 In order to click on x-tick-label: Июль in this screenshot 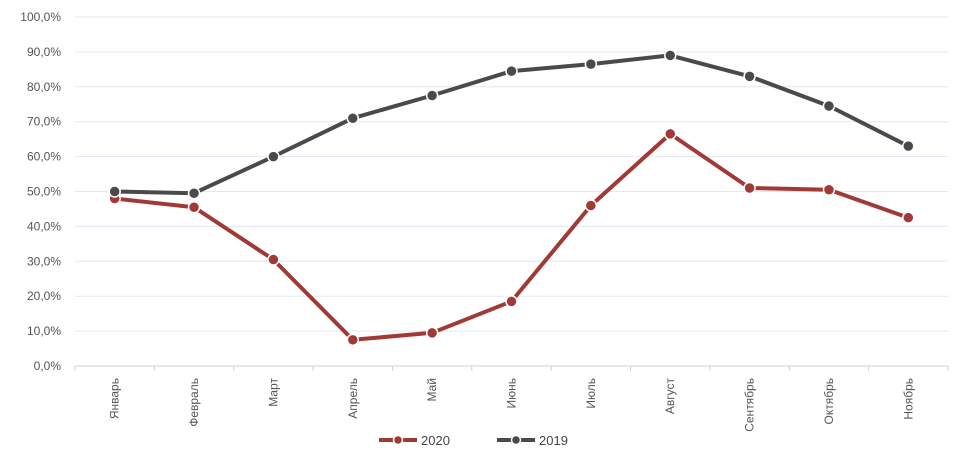, I will do `click(591, 393)`.